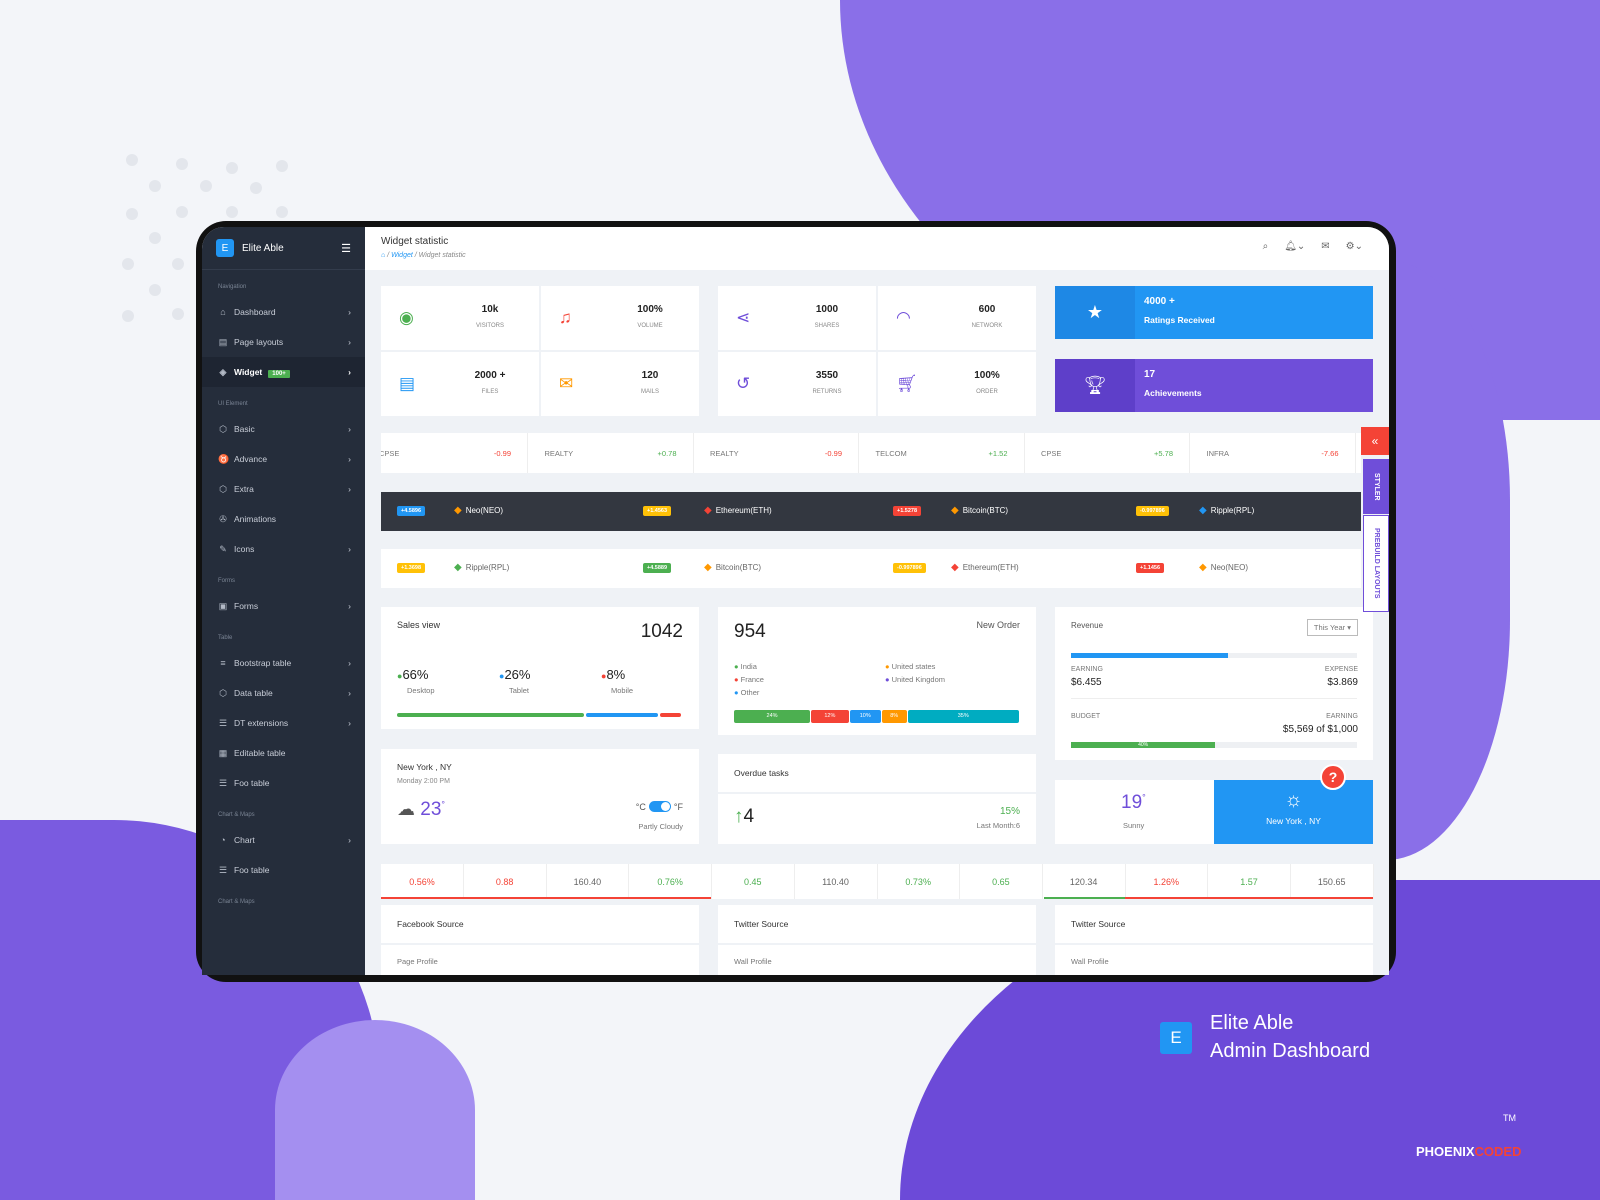 Image resolution: width=1600 pixels, height=1200 pixels. What do you see at coordinates (223, 548) in the screenshot?
I see `feather-icon: ✎` at bounding box center [223, 548].